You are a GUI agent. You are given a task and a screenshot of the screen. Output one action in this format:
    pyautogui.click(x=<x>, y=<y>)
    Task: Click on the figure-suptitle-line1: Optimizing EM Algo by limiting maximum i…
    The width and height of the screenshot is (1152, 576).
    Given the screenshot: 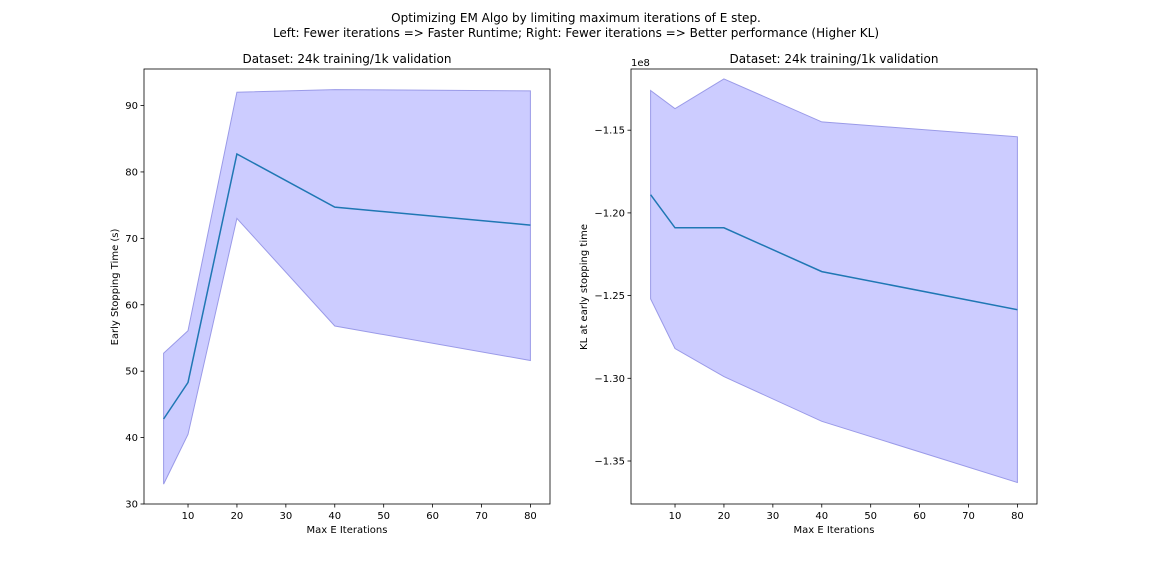 What is the action you would take?
    pyautogui.click(x=576, y=18)
    